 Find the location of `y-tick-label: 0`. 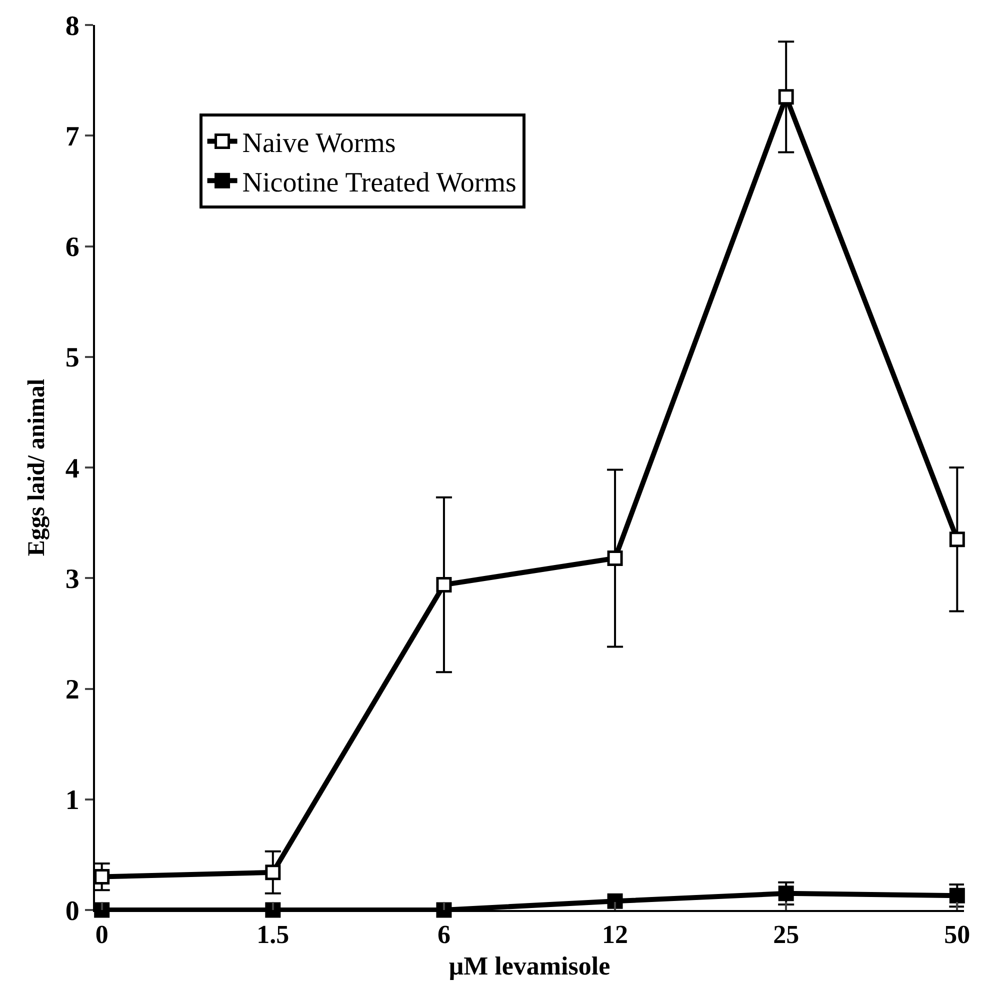

y-tick-label: 0 is located at coordinates (72, 911).